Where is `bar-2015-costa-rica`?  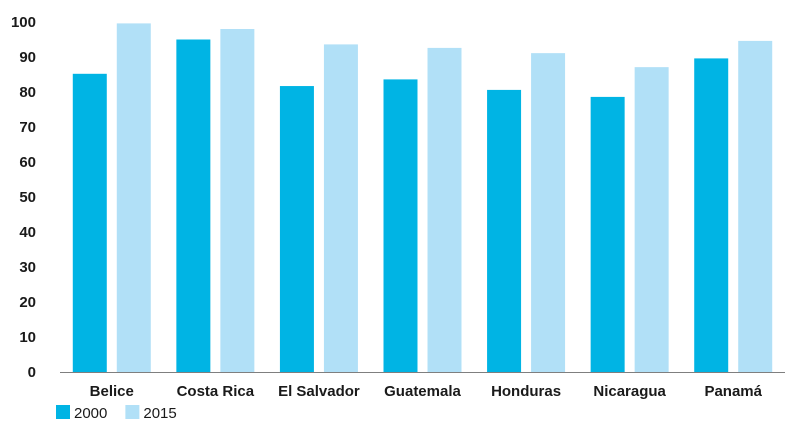 bar-2015-costa-rica is located at coordinates (237, 200).